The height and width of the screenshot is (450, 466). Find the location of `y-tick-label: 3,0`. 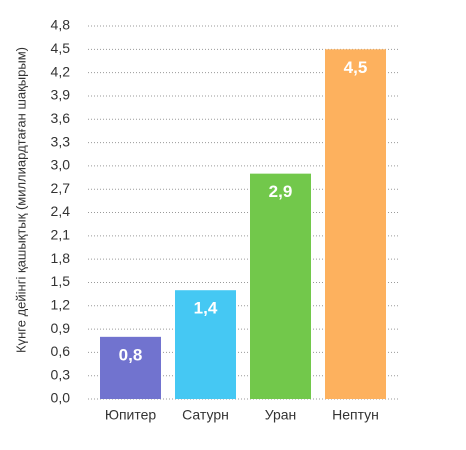

y-tick-label: 3,0 is located at coordinates (61, 165).